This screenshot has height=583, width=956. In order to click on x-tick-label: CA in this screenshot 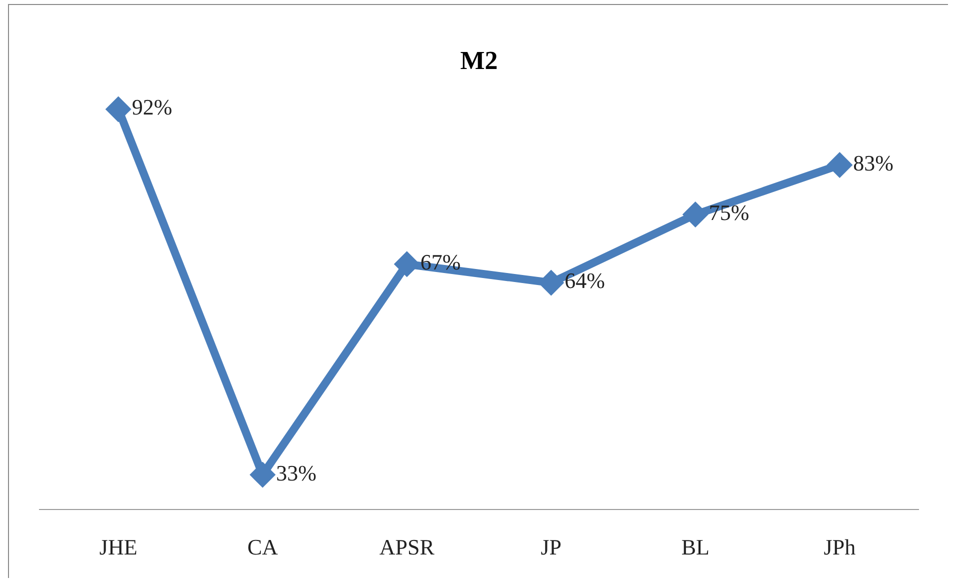, I will do `click(262, 547)`.